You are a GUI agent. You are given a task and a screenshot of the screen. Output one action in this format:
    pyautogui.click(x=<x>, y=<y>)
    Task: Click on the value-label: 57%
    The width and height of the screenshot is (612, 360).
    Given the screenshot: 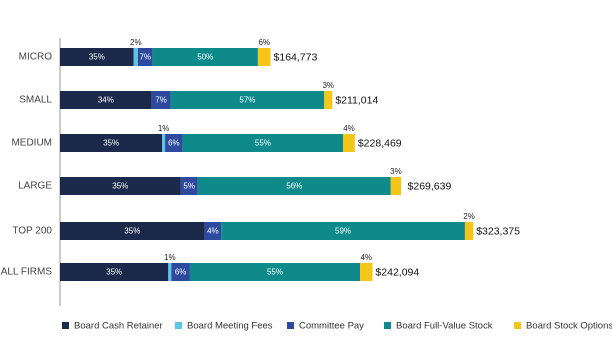 What is the action you would take?
    pyautogui.click(x=247, y=100)
    